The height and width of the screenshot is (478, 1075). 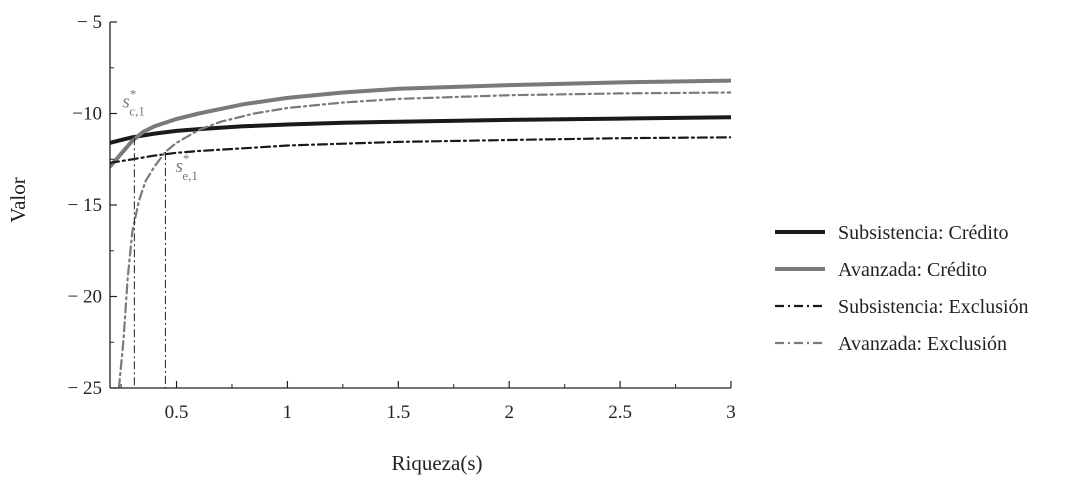 I want to click on y-axis-title: Valor, so click(x=18, y=200).